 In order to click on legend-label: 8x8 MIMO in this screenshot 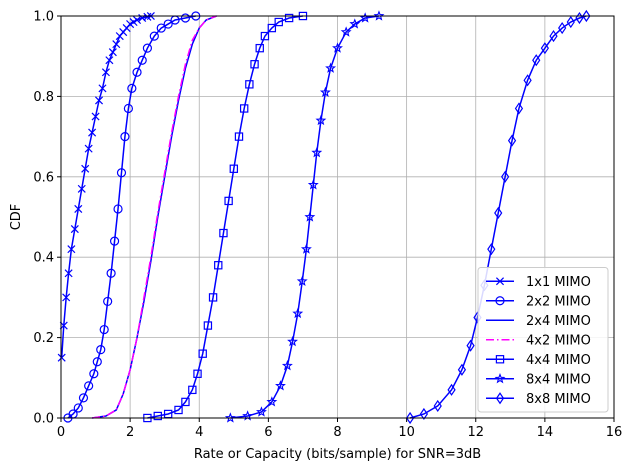, I will do `click(558, 399)`.